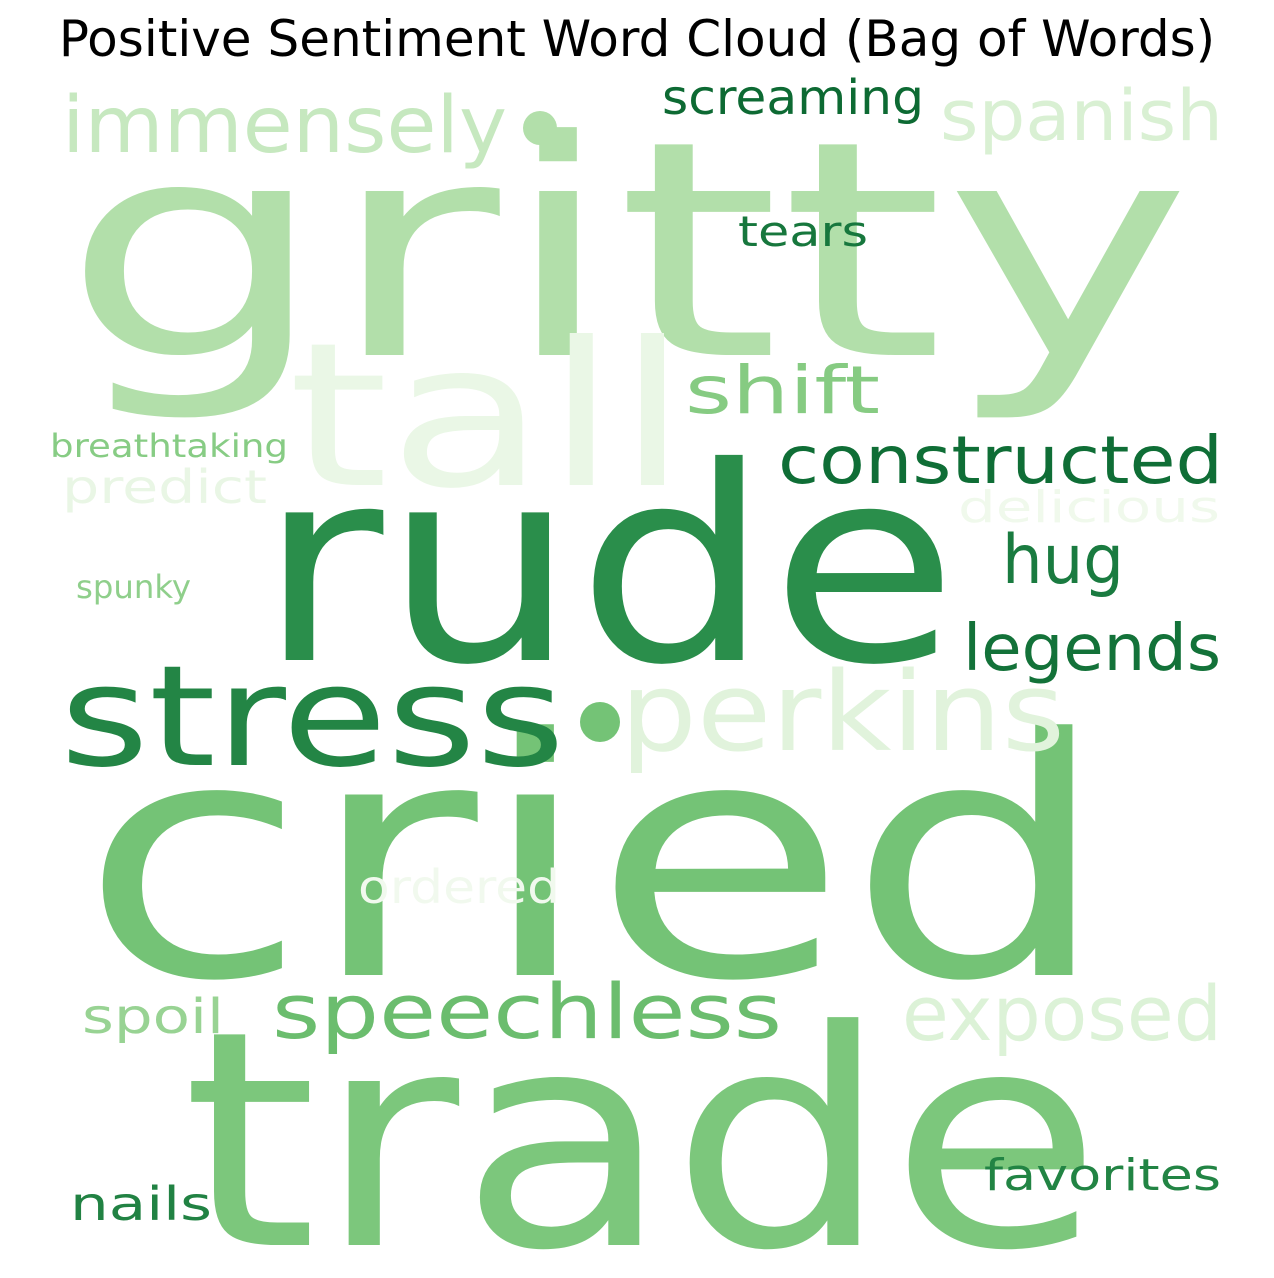 The height and width of the screenshot is (1278, 1274). What do you see at coordinates (1092, 649) in the screenshot?
I see `word-legends: legends` at bounding box center [1092, 649].